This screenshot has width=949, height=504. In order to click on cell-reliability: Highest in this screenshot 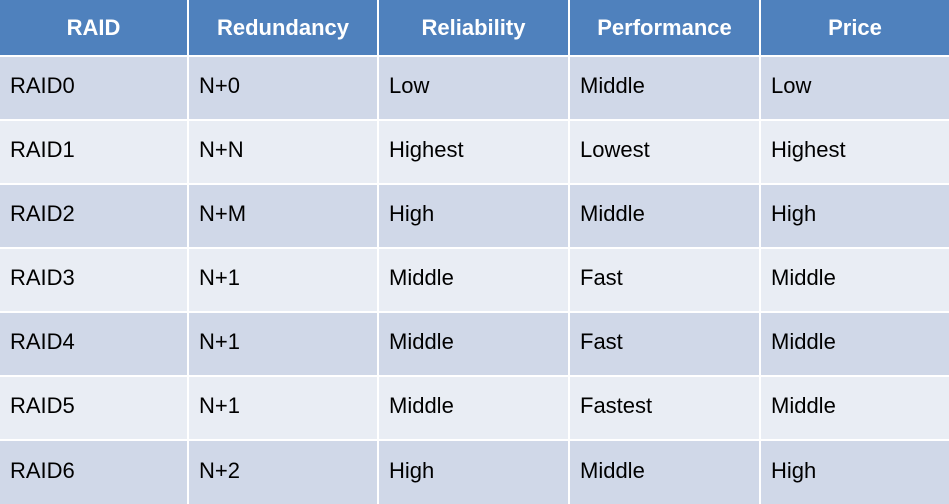, I will do `click(474, 152)`.